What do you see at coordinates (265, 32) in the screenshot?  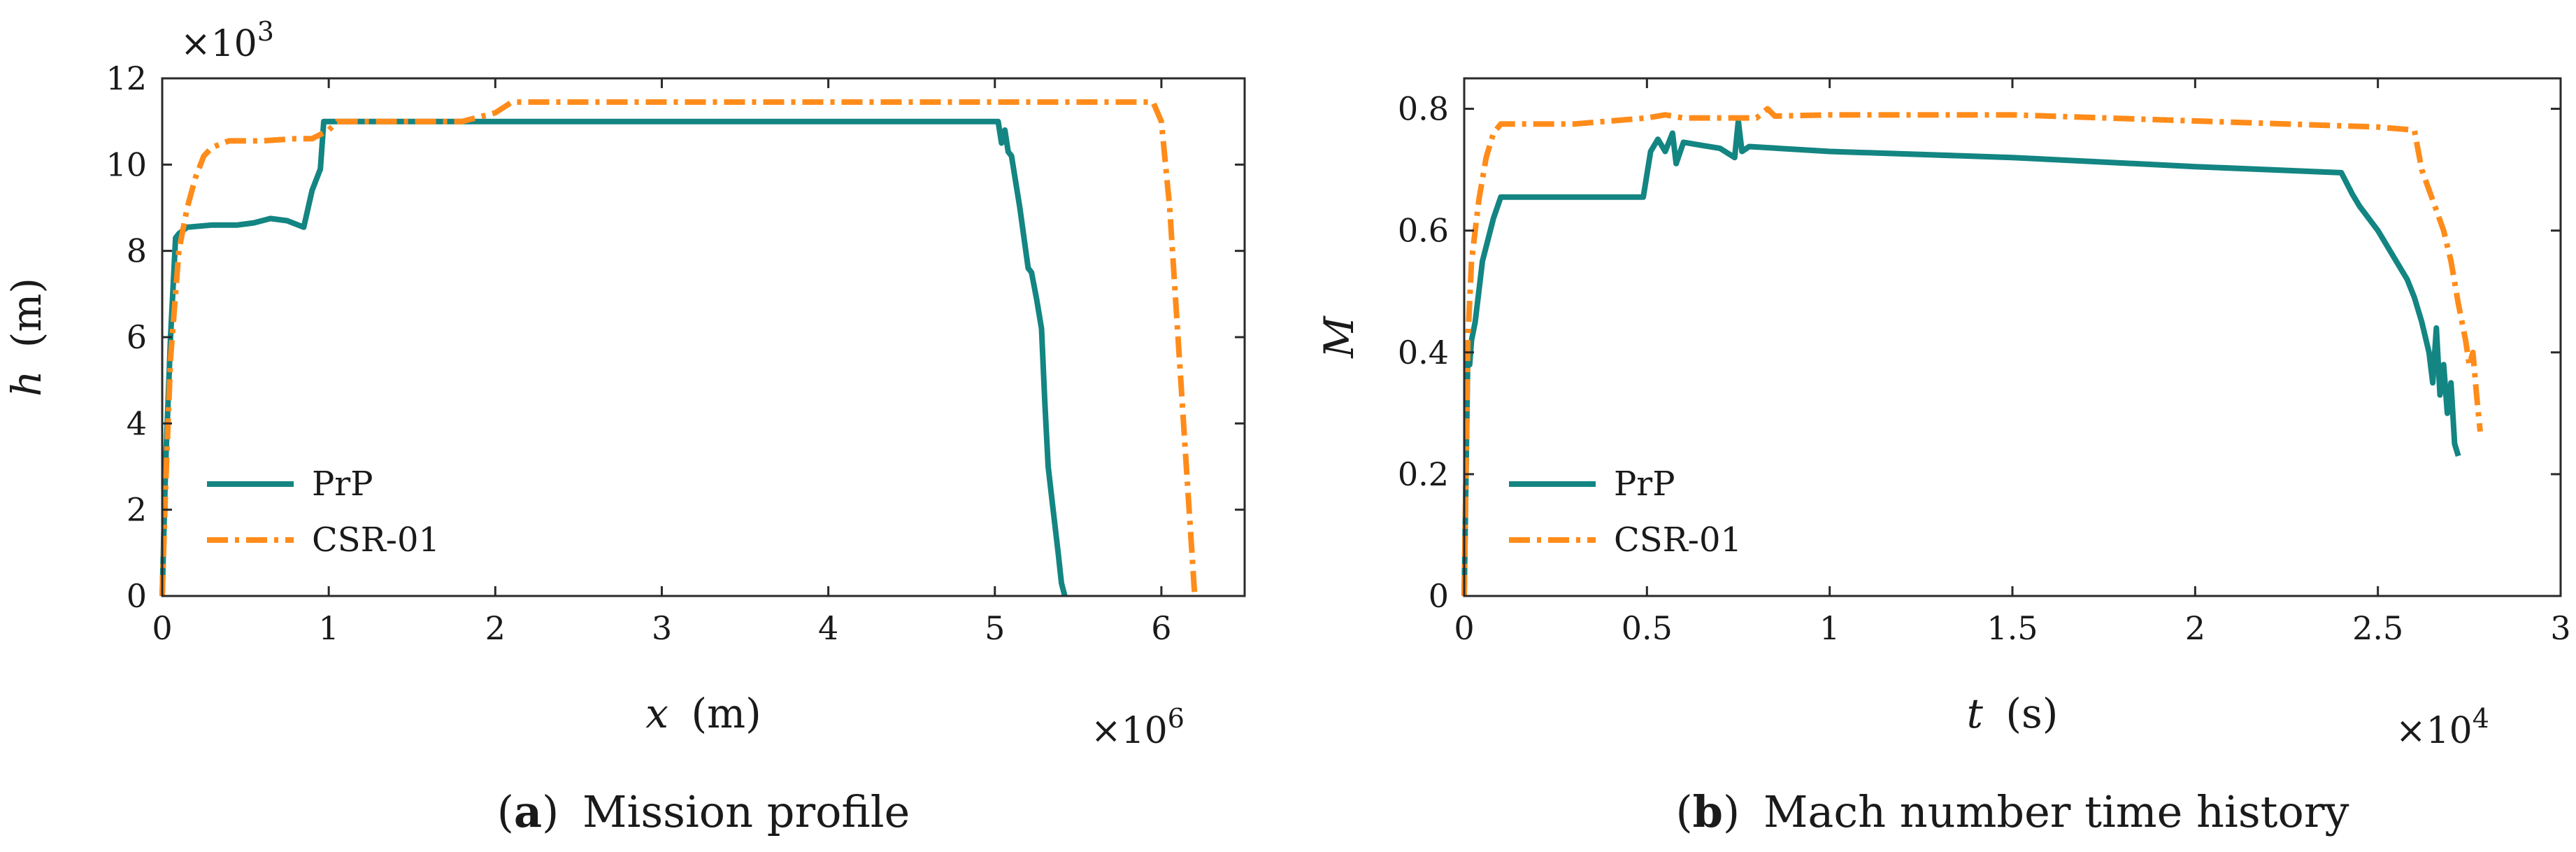 I see `y-multiplier-exponent: 3` at bounding box center [265, 32].